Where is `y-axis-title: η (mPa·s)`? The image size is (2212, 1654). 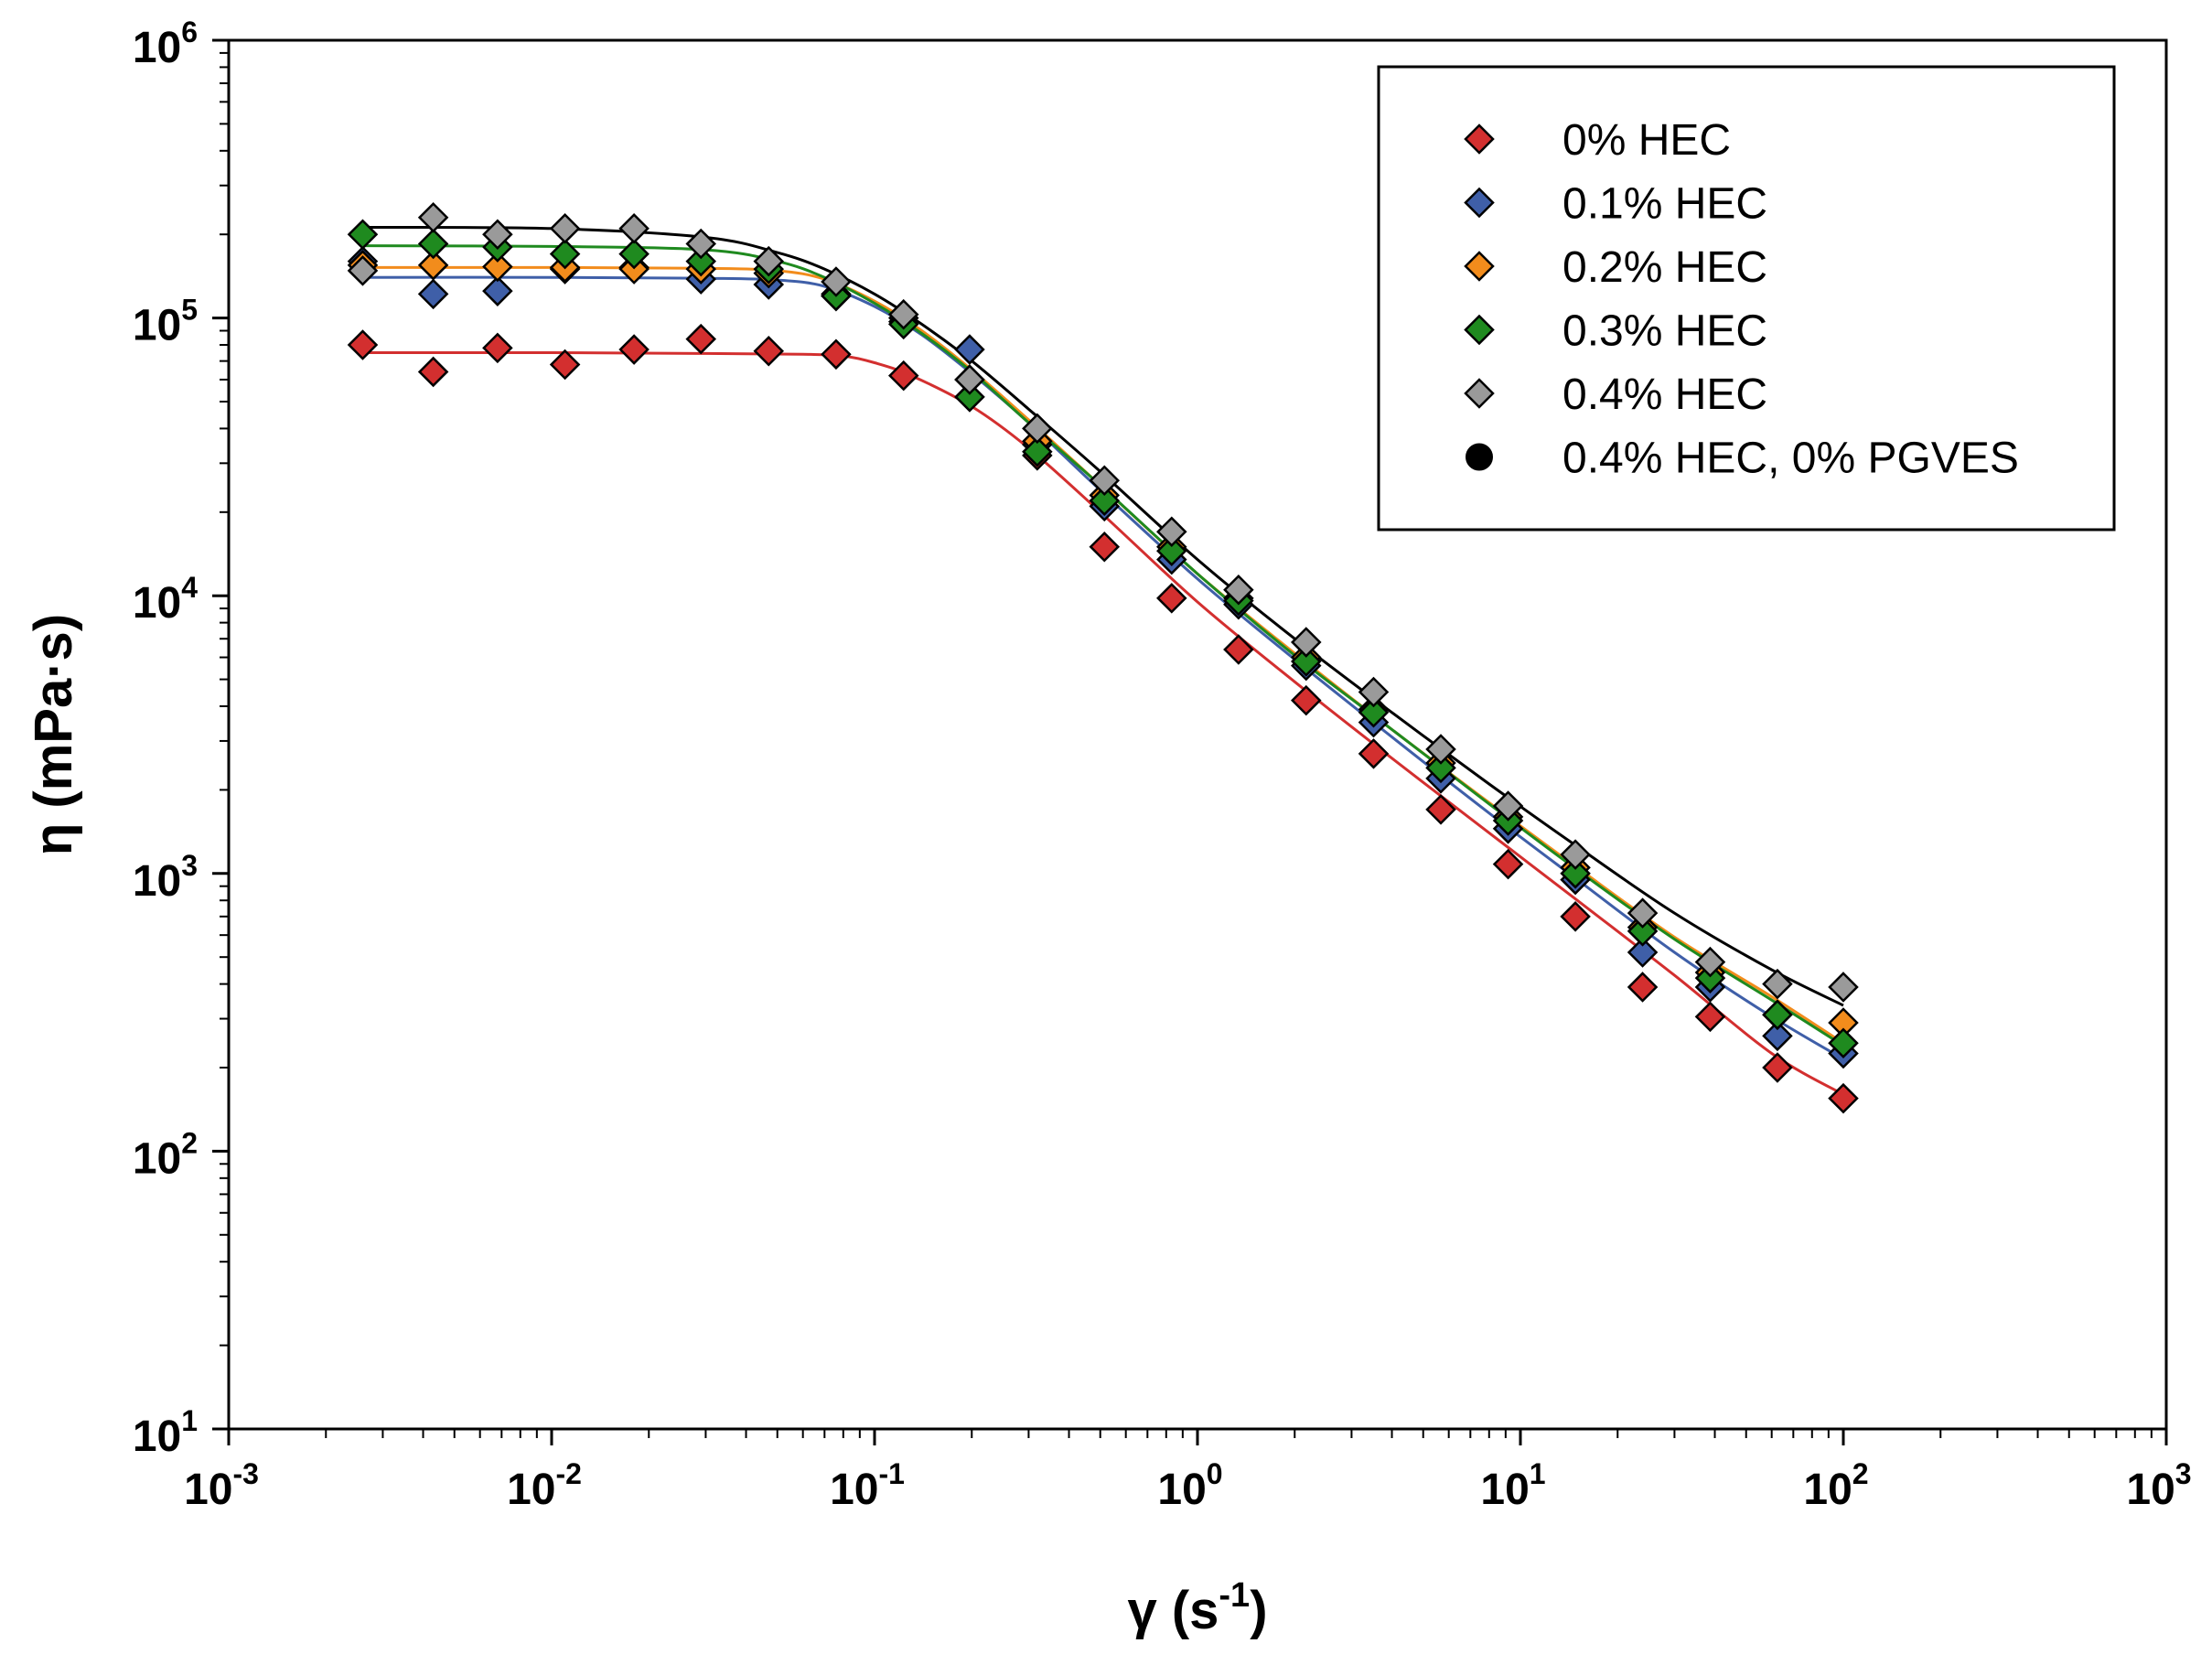 y-axis-title: η (mPa·s) is located at coordinates (53, 734).